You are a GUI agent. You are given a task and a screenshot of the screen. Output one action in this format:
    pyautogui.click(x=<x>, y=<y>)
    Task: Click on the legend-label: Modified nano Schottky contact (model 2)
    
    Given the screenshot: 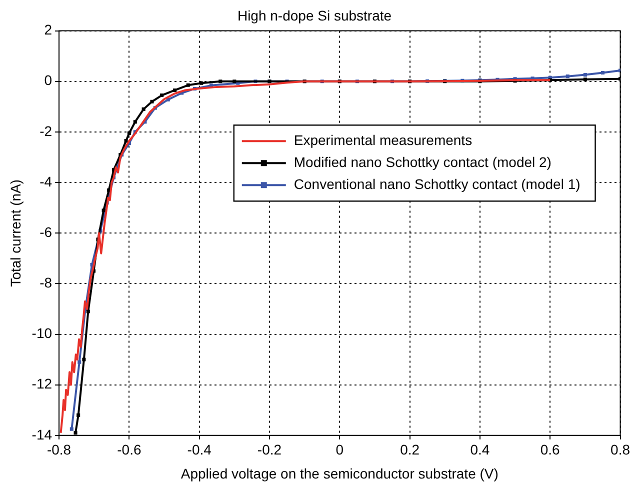 What is the action you would take?
    pyautogui.click(x=423, y=162)
    